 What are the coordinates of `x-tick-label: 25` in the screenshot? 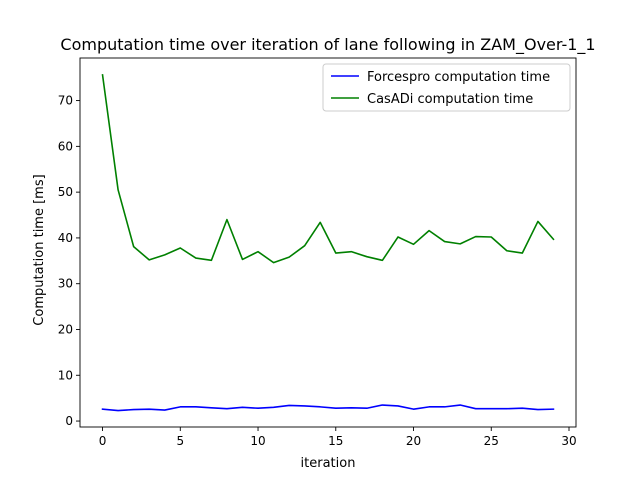 It's located at (491, 441).